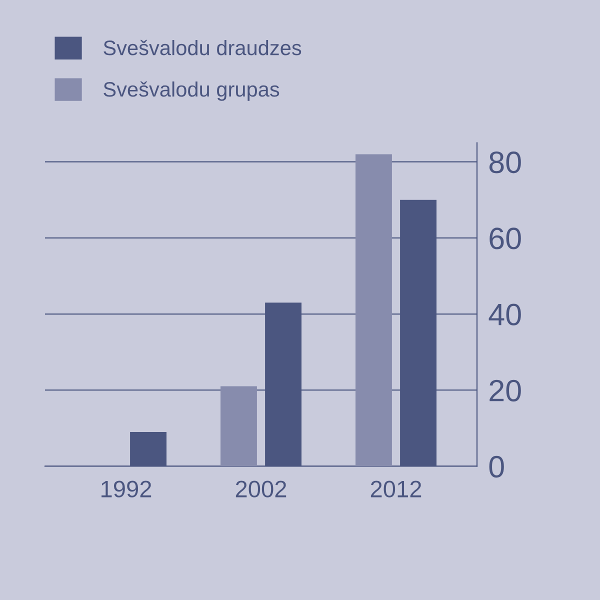 This screenshot has width=600, height=600. I want to click on y-tick-label: 80, so click(505, 163).